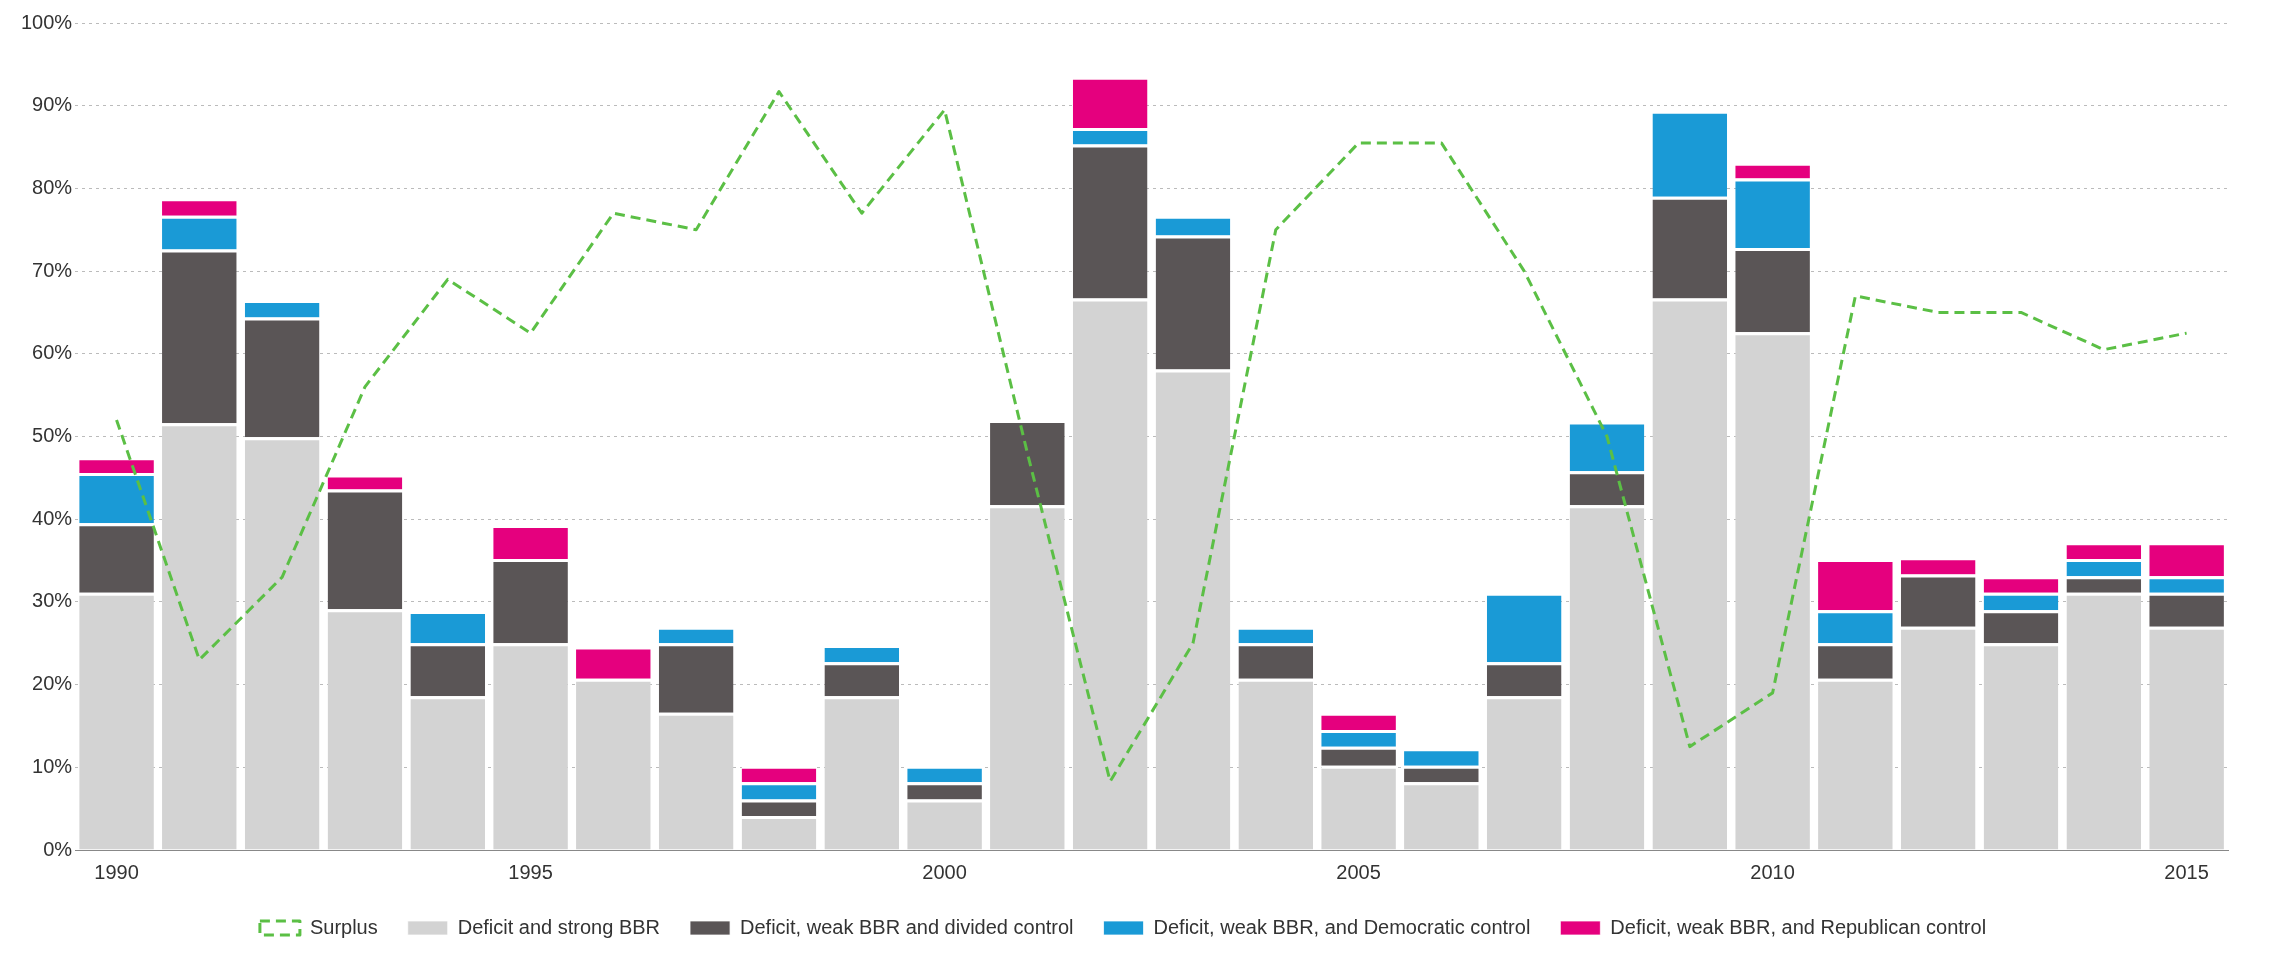 Image resolution: width=2270 pixels, height=974 pixels. What do you see at coordinates (52, 104) in the screenshot?
I see `y-tick-label: 90%` at bounding box center [52, 104].